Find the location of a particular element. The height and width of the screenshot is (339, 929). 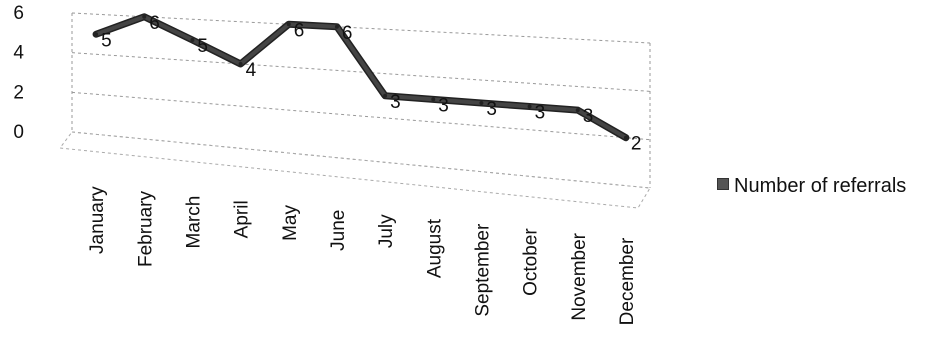

y-axis-ticks: 0 2 4 6 is located at coordinates (18, 73).